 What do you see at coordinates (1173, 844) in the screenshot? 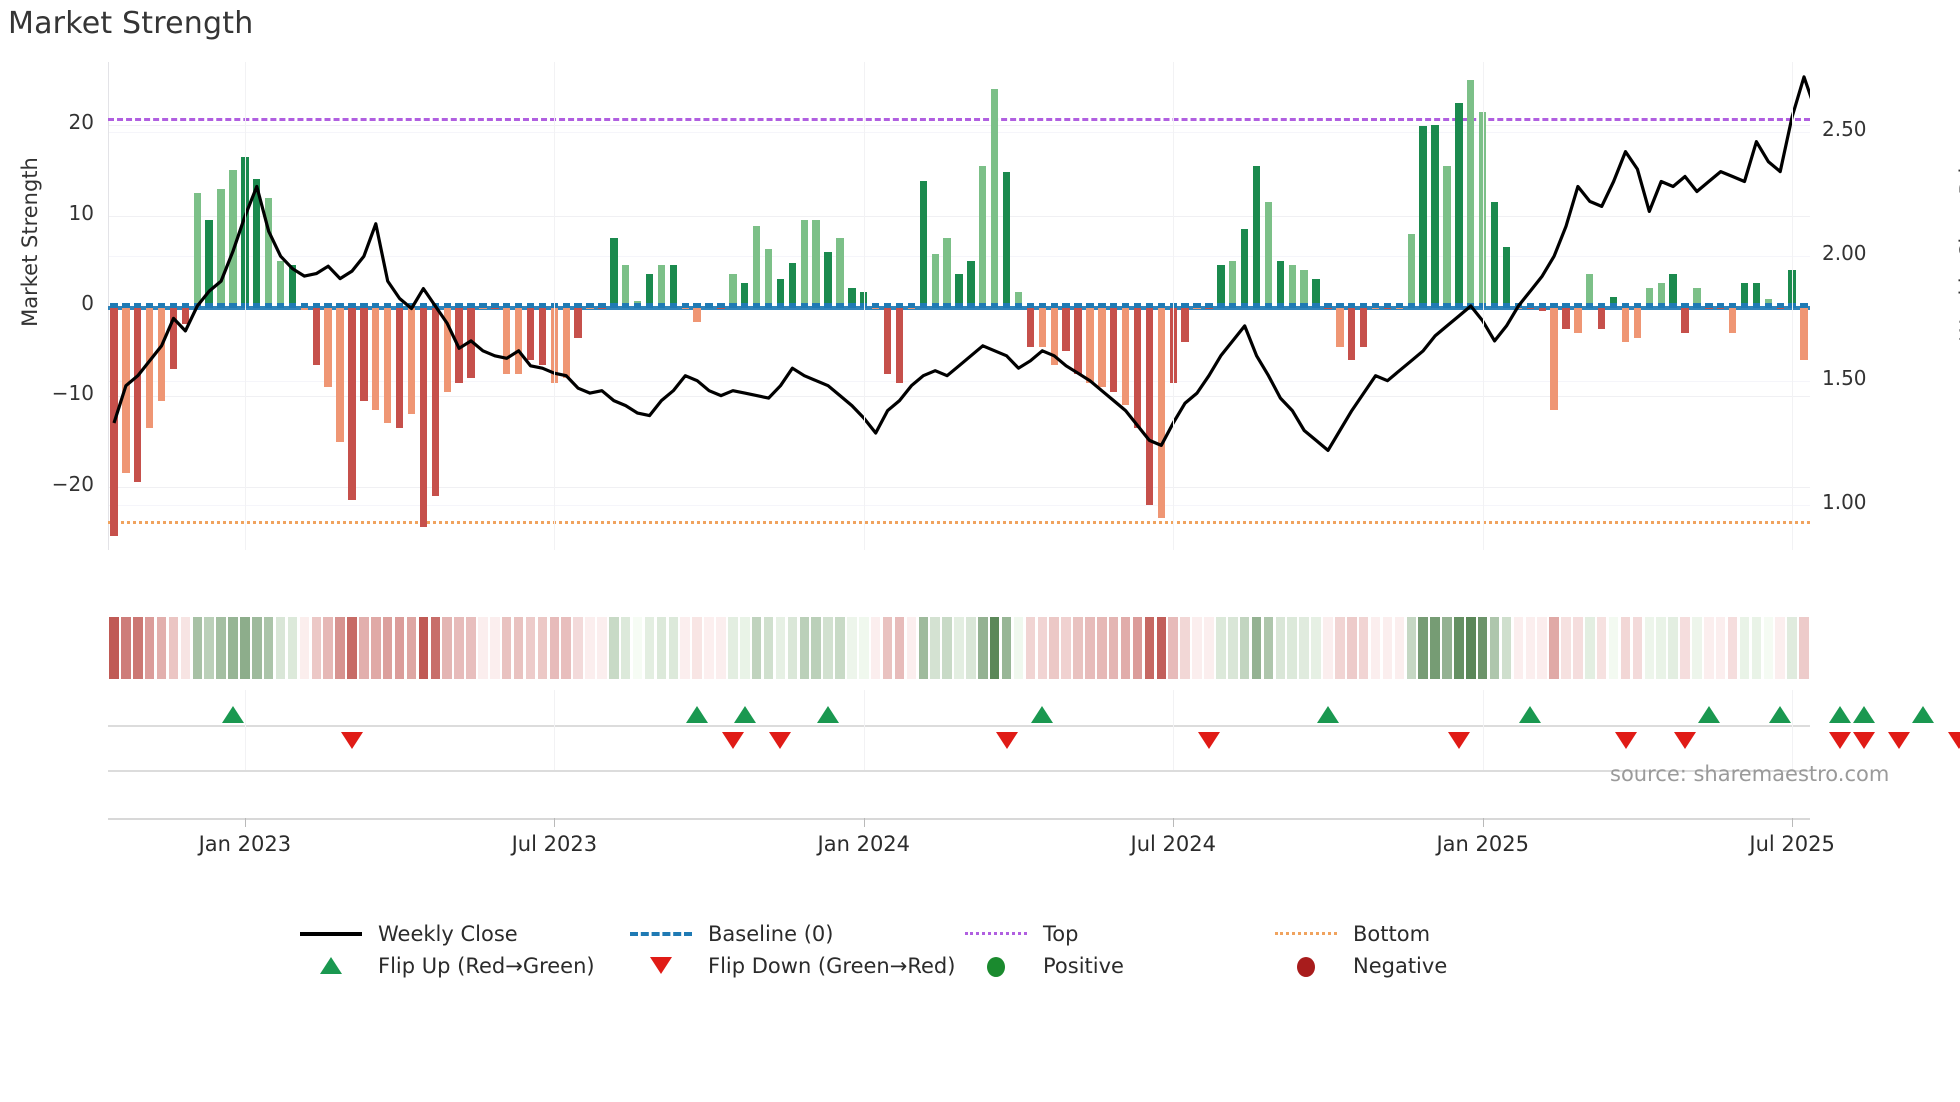
I see `x-axis-tick-label: Jul 2024` at bounding box center [1173, 844].